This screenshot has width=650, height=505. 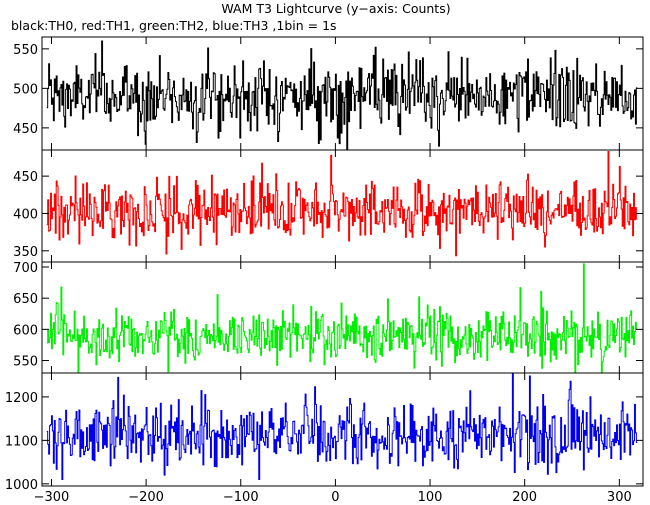 I want to click on y-tick-label: 400, so click(x=25, y=214).